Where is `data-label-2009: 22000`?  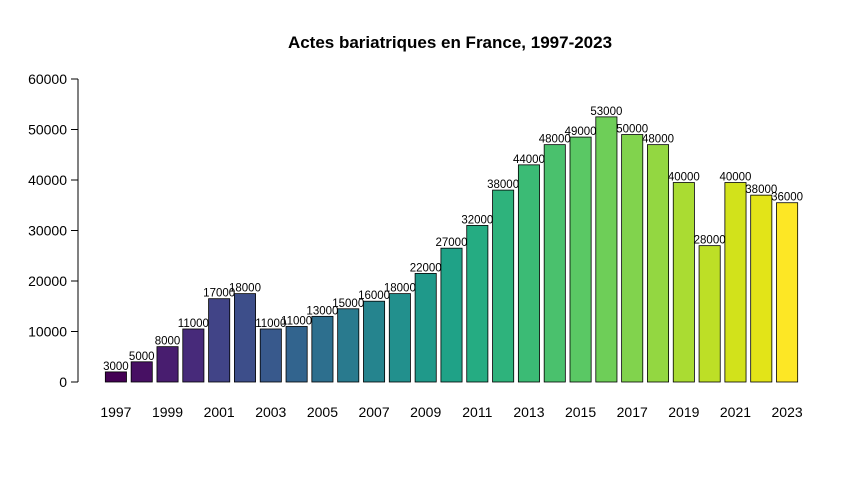 data-label-2009: 22000 is located at coordinates (426, 268).